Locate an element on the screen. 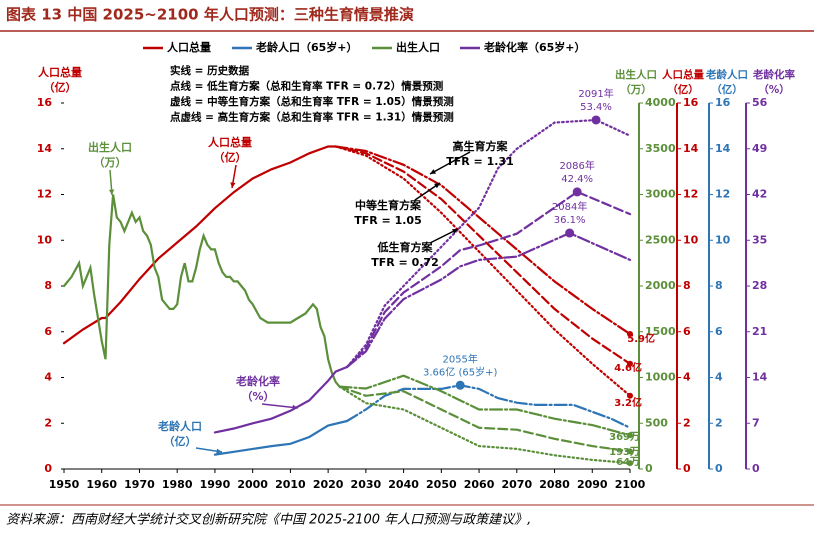 This screenshot has width=814, height=534. x-tick-label: 2070 is located at coordinates (516, 484).